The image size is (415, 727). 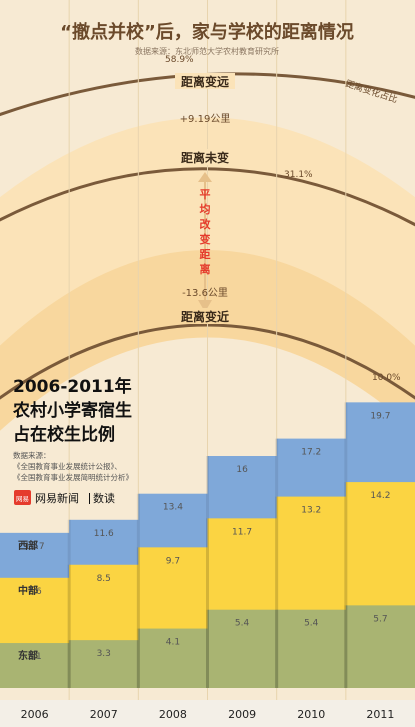 I want to click on avg-label-char: 变, so click(x=205, y=239).